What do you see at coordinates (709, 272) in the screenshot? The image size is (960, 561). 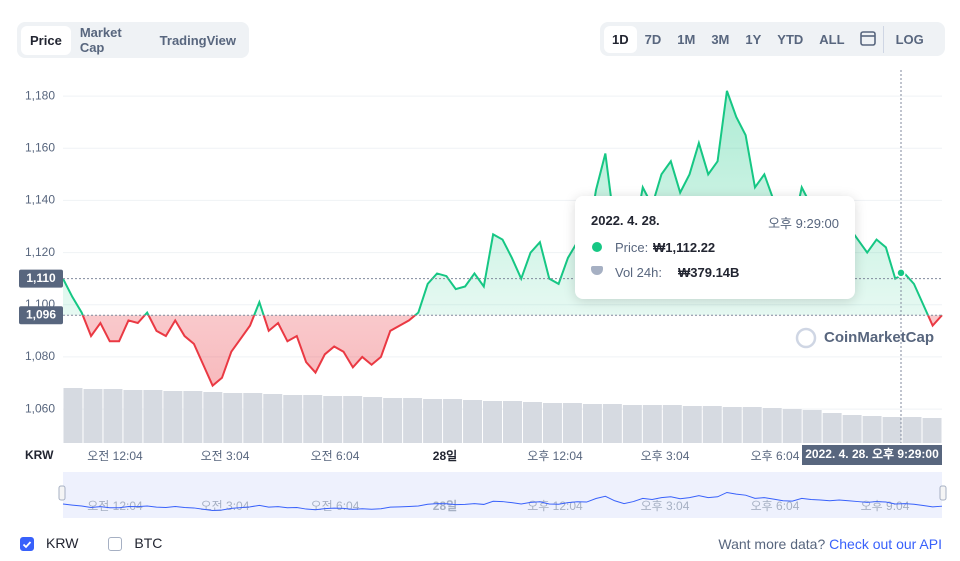 I see `vol-value: ₩379.14B` at bounding box center [709, 272].